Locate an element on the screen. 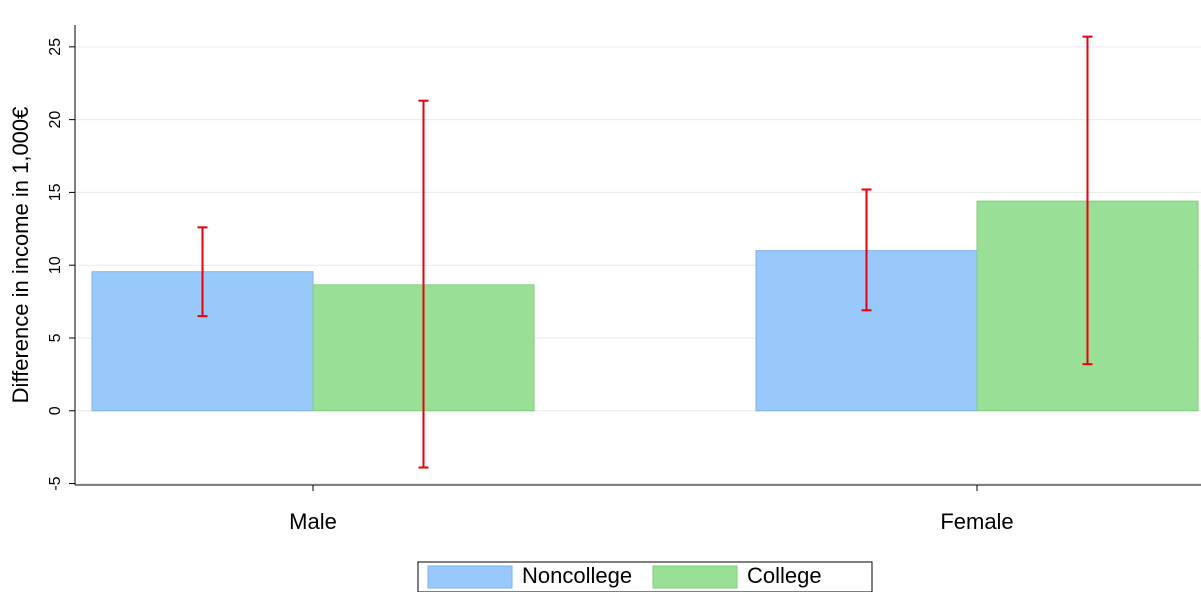 The height and width of the screenshot is (592, 1201). y-tick-label: 15 is located at coordinates (55, 192).